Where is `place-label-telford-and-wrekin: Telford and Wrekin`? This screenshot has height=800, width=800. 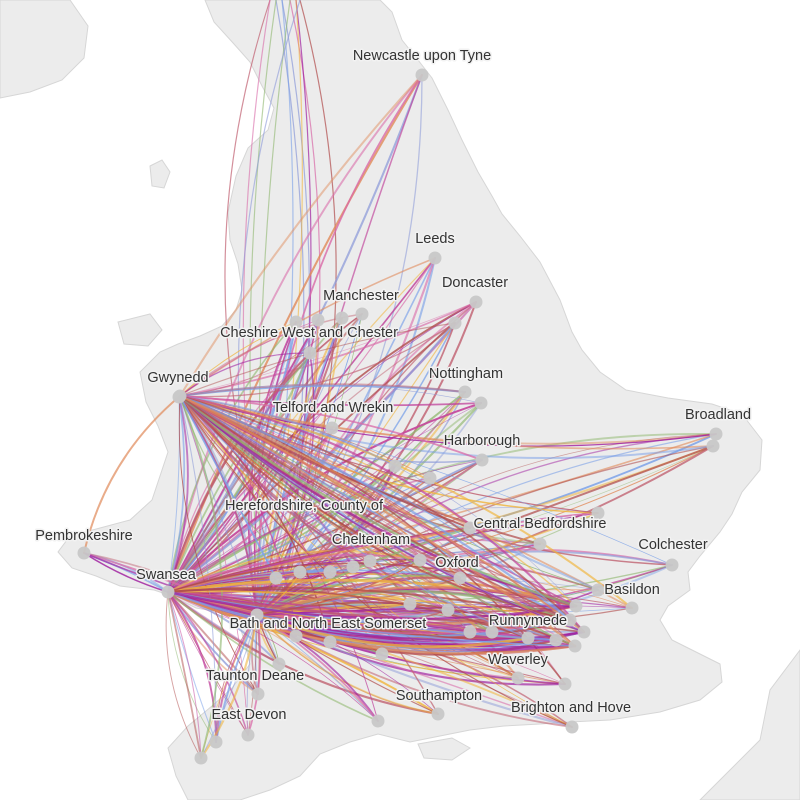
place-label-telford-and-wrekin: Telford and Wrekin is located at coordinates (333, 408).